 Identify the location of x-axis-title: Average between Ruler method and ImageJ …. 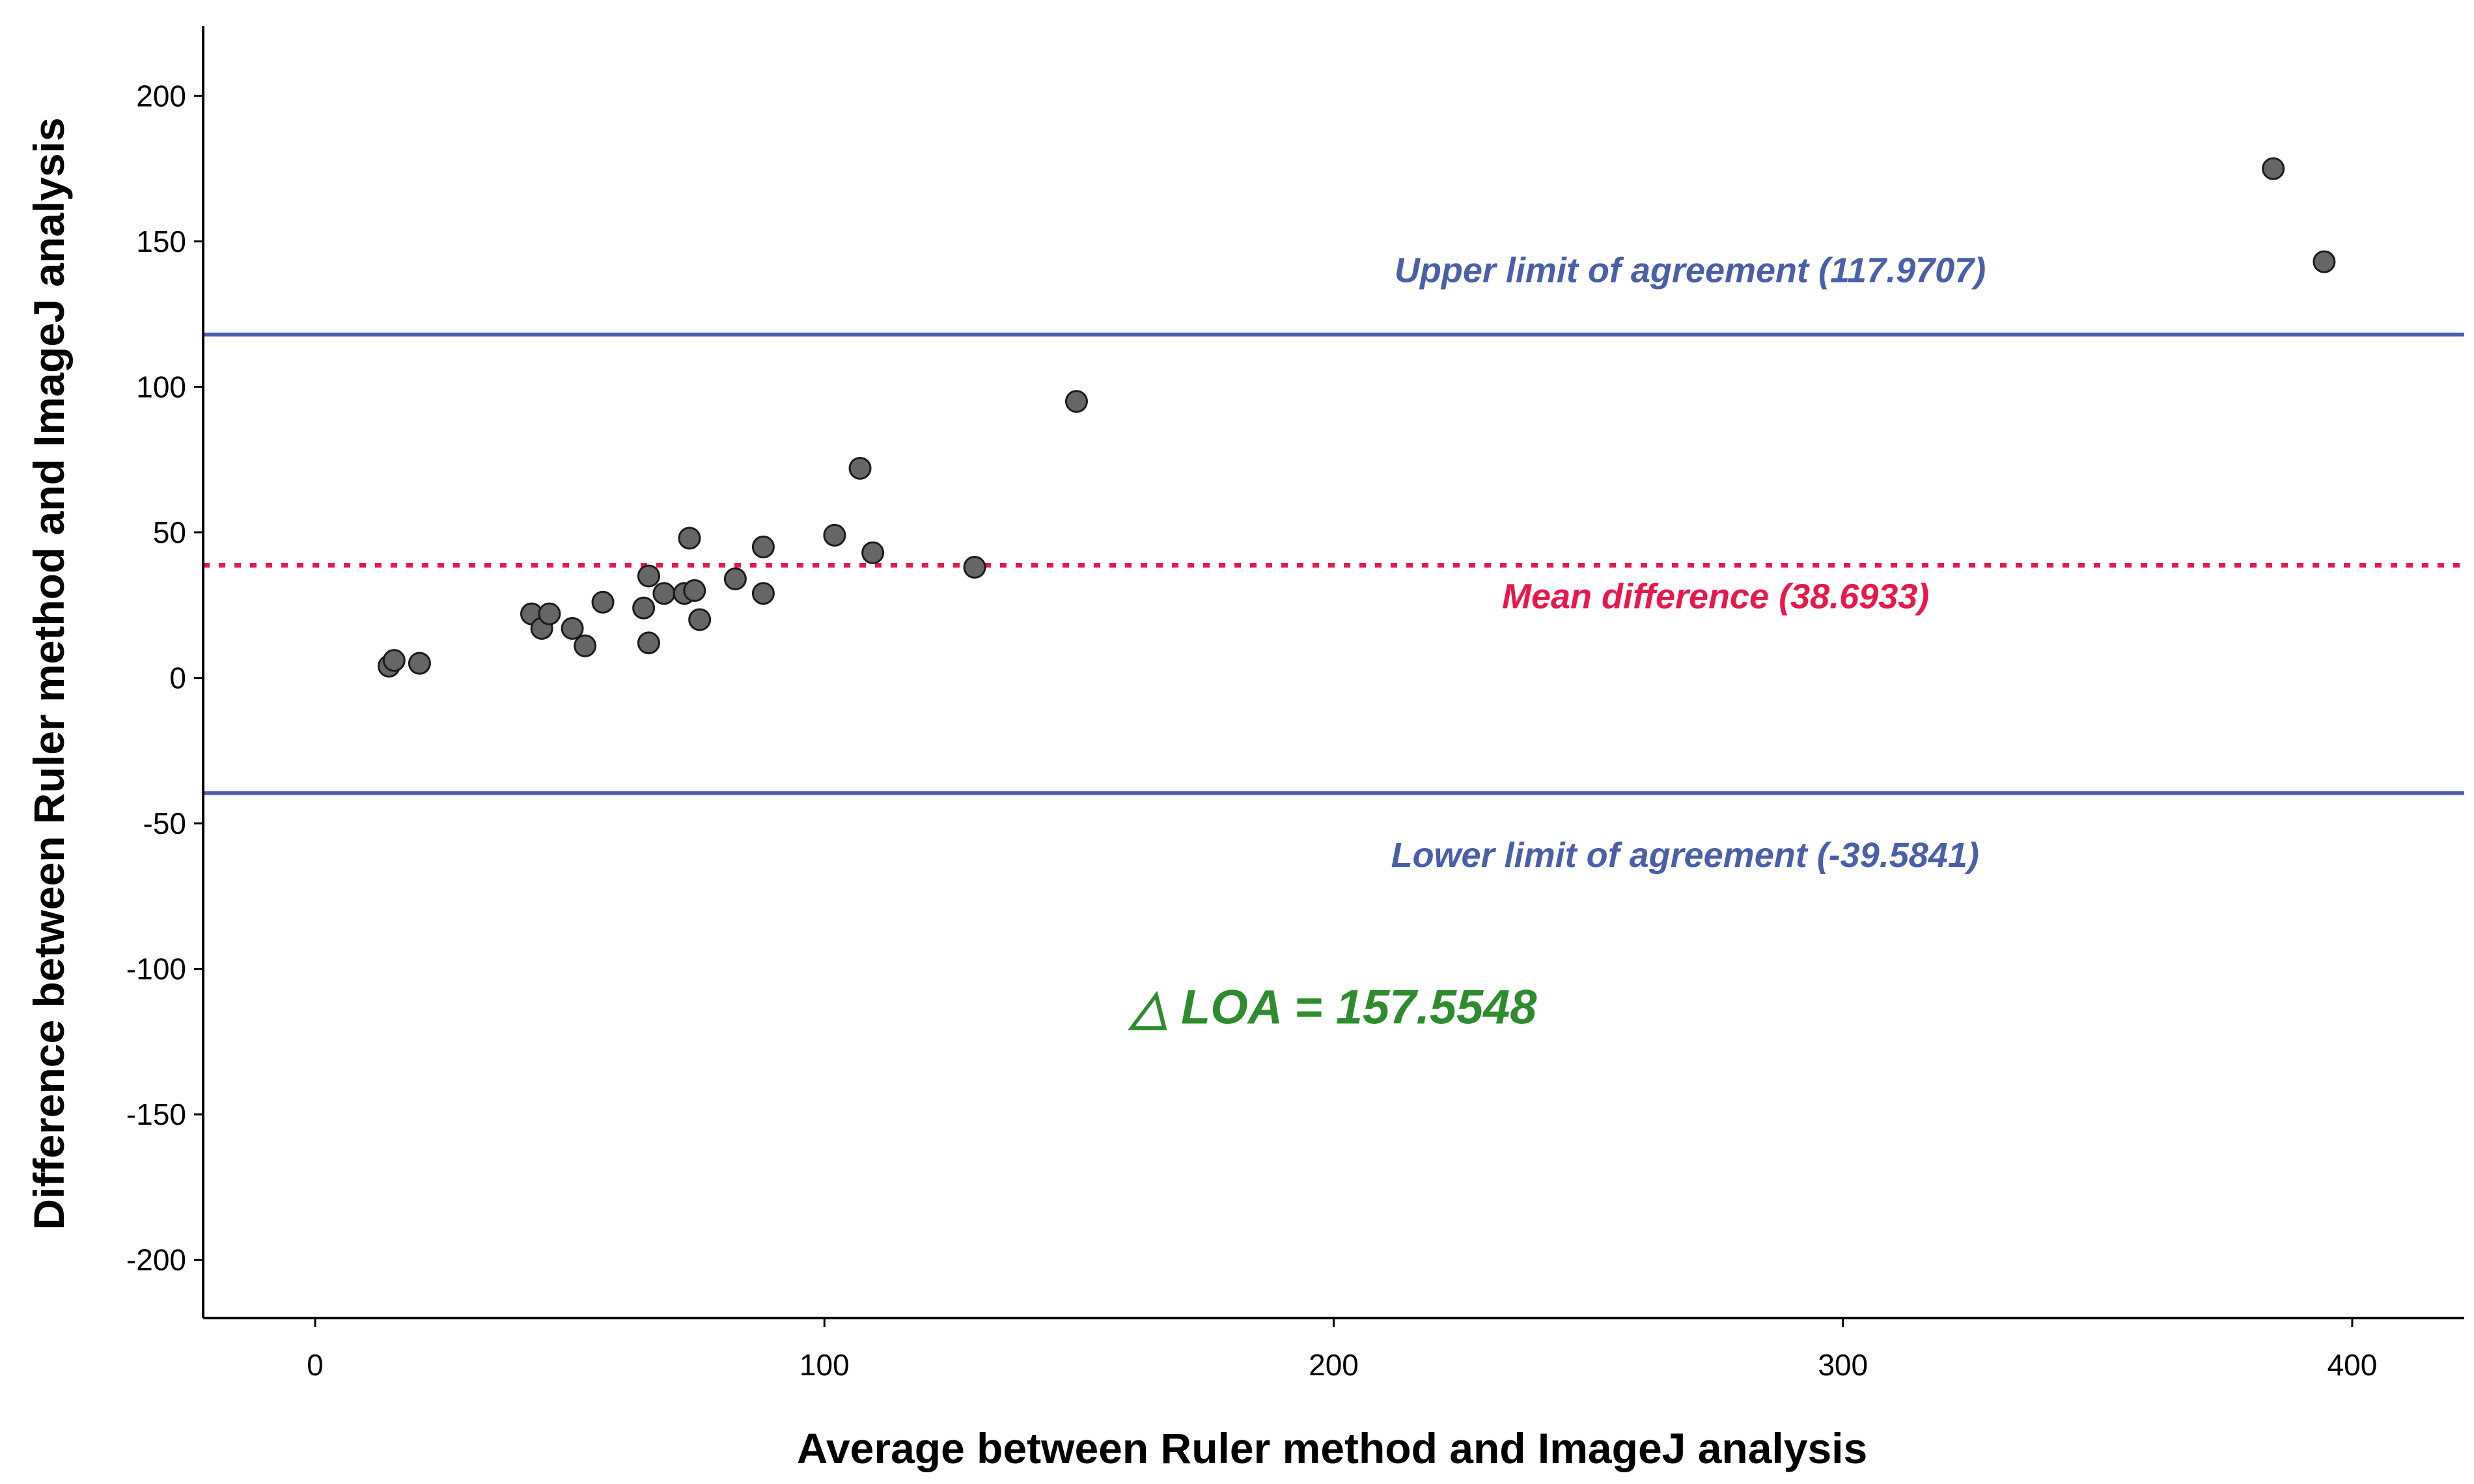
(1332, 1448).